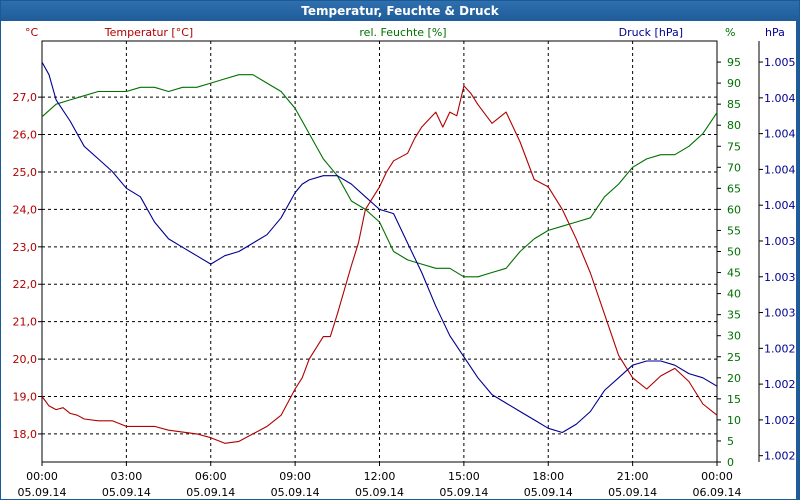 The width and height of the screenshot is (800, 501). What do you see at coordinates (25, 247) in the screenshot?
I see `temp-tick-label: 23,0` at bounding box center [25, 247].